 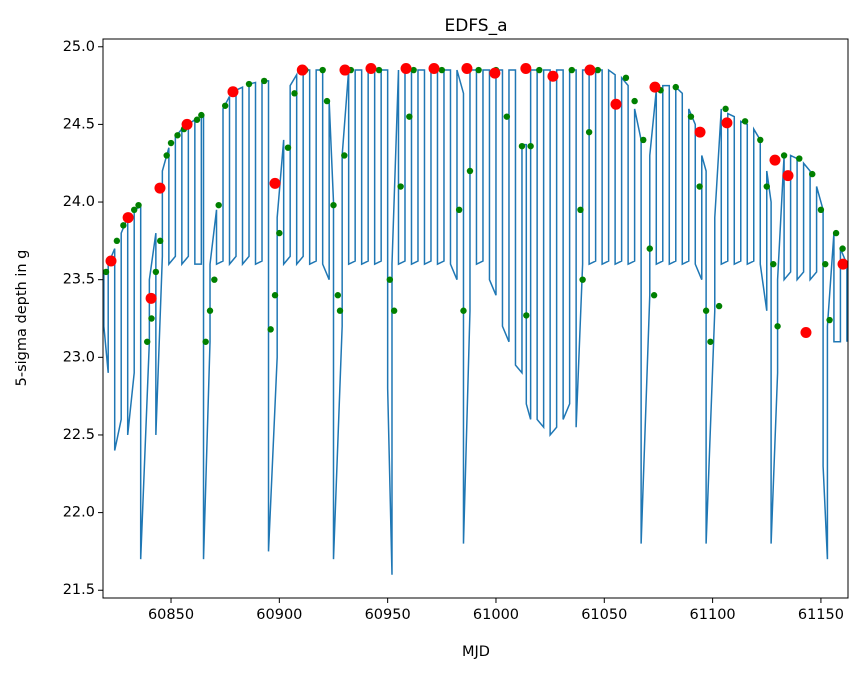 I want to click on y-tick-label: 23.0, so click(x=79, y=357).